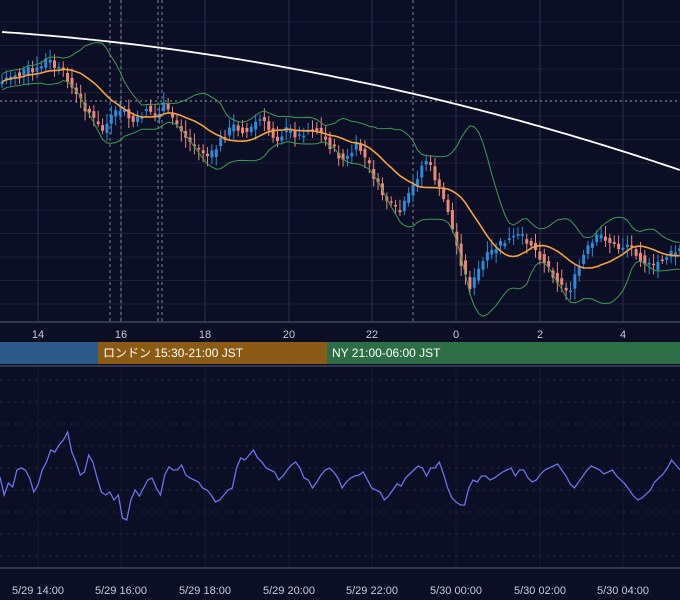 This screenshot has width=680, height=600. I want to click on oscillator-x-tick-label: 5/29 22:00, so click(372, 591).